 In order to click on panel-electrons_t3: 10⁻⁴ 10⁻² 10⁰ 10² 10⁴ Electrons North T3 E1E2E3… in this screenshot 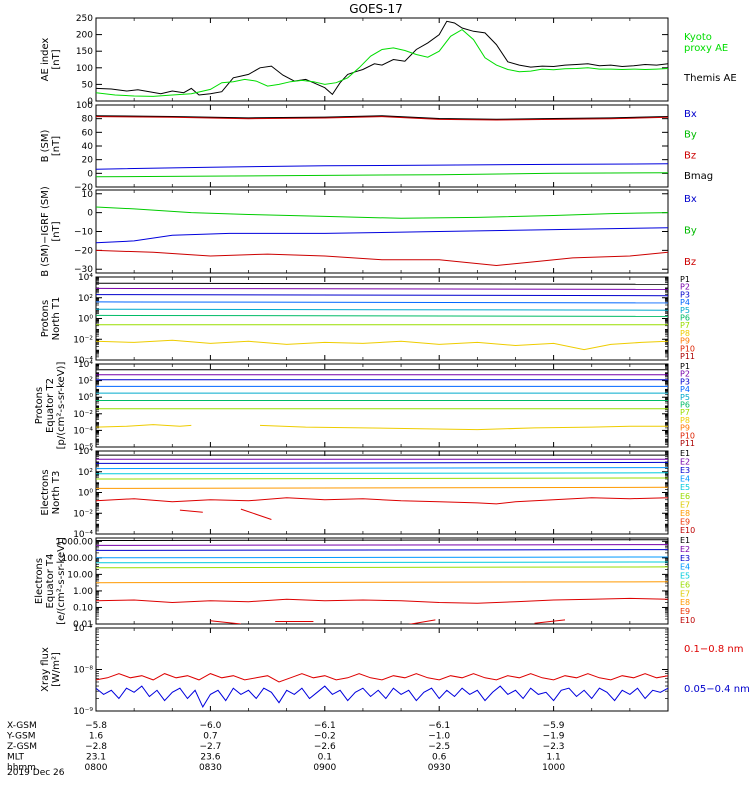, I will do `click(367, 493)`.